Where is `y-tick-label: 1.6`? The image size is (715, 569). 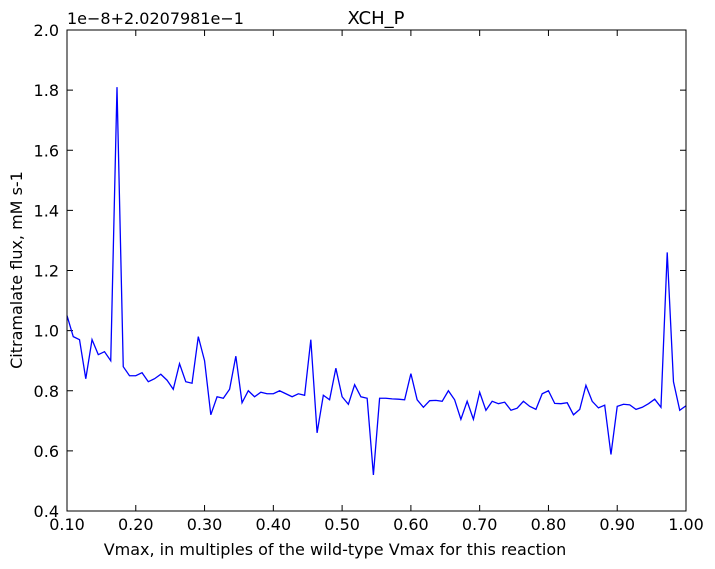
y-tick-label: 1.6 is located at coordinates (46, 150).